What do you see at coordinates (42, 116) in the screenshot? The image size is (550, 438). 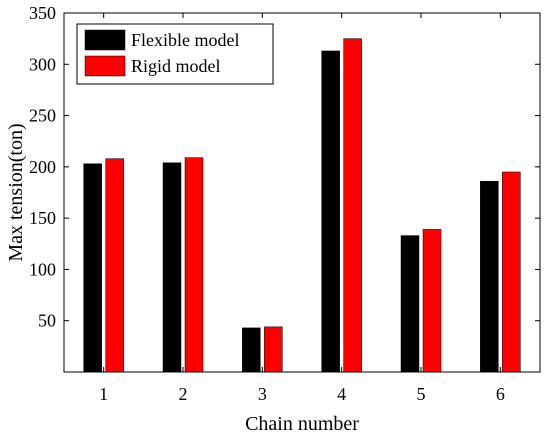 I see `y-tick-label-250: 250` at bounding box center [42, 116].